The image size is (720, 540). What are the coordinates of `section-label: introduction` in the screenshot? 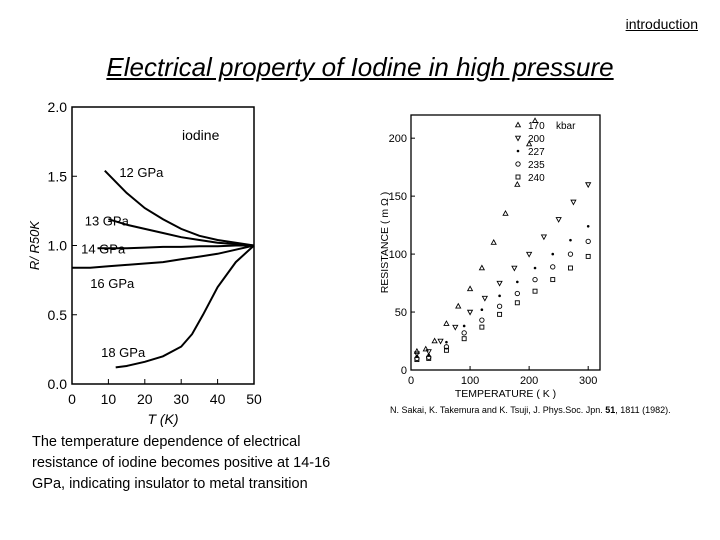 It's located at (661, 24).